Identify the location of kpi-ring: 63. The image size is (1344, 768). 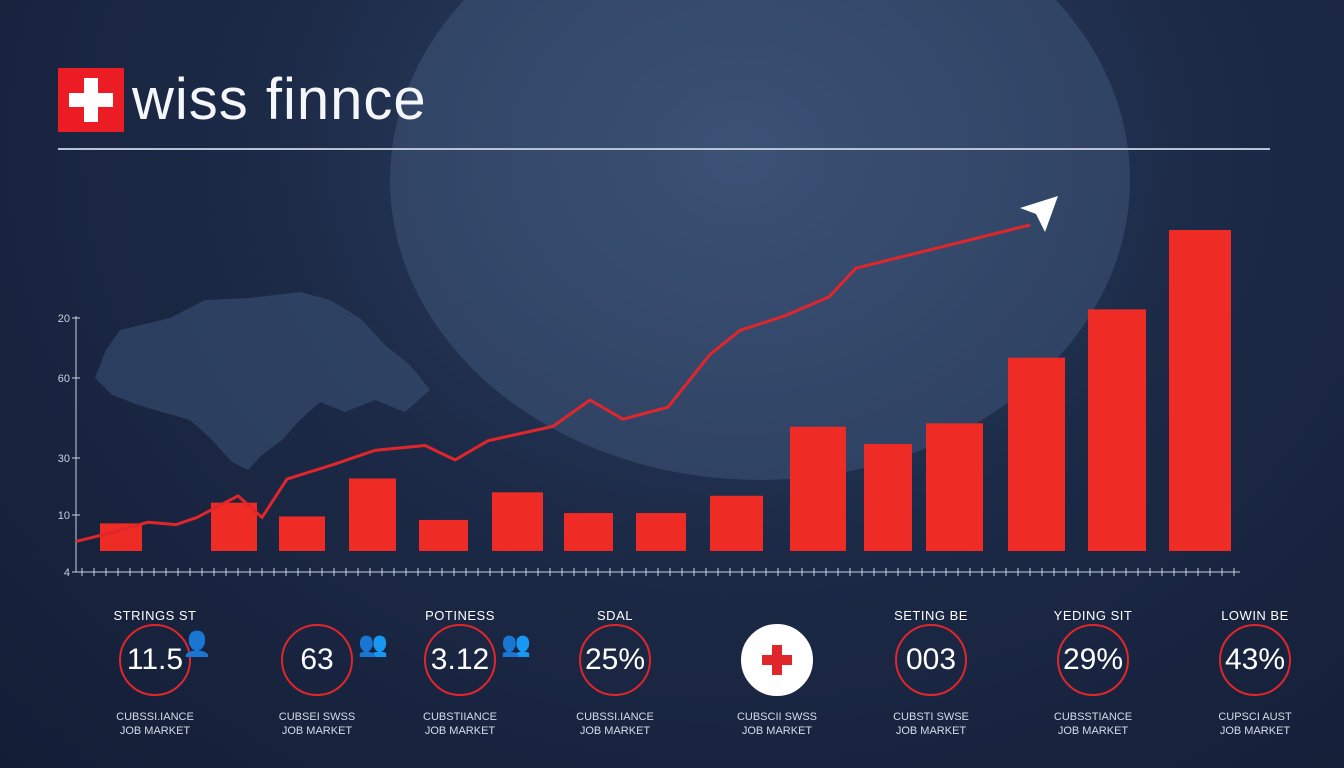
(317, 660).